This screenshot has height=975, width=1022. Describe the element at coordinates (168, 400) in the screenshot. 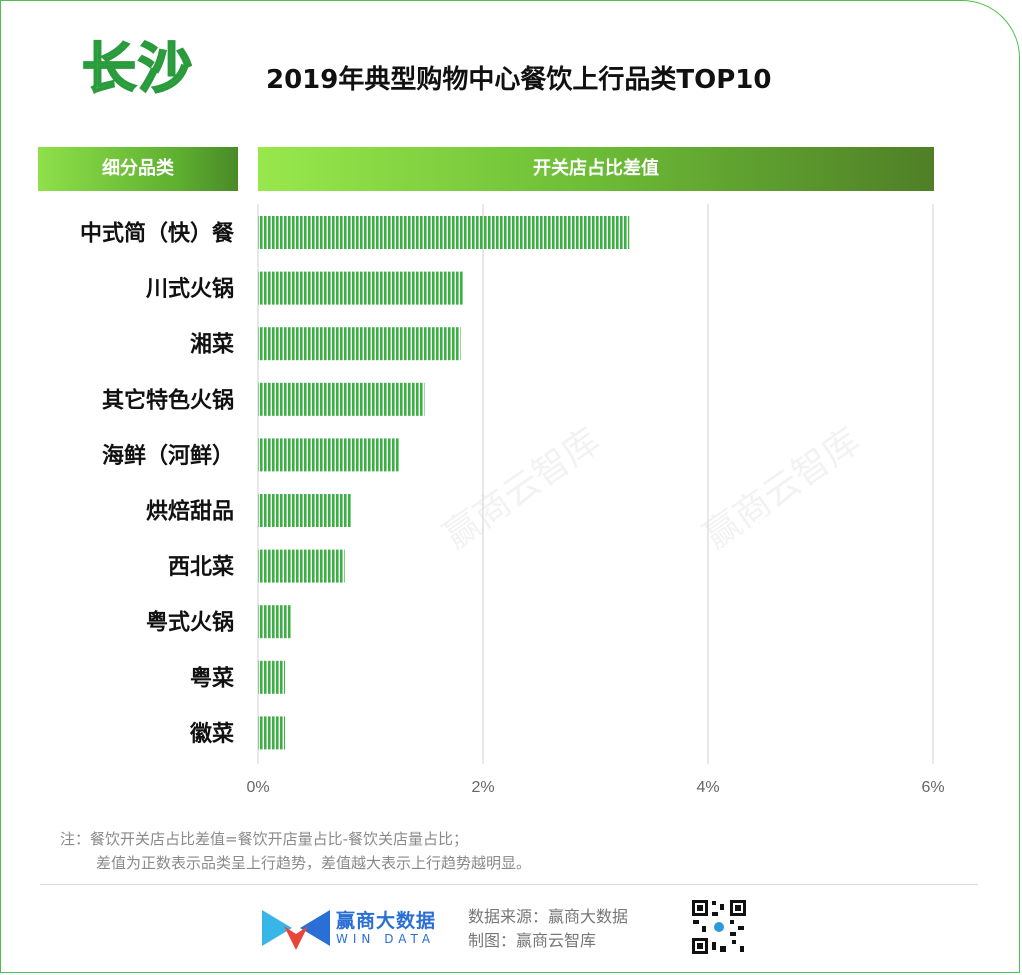

I see `category-label: 其它特色火锅` at that location.